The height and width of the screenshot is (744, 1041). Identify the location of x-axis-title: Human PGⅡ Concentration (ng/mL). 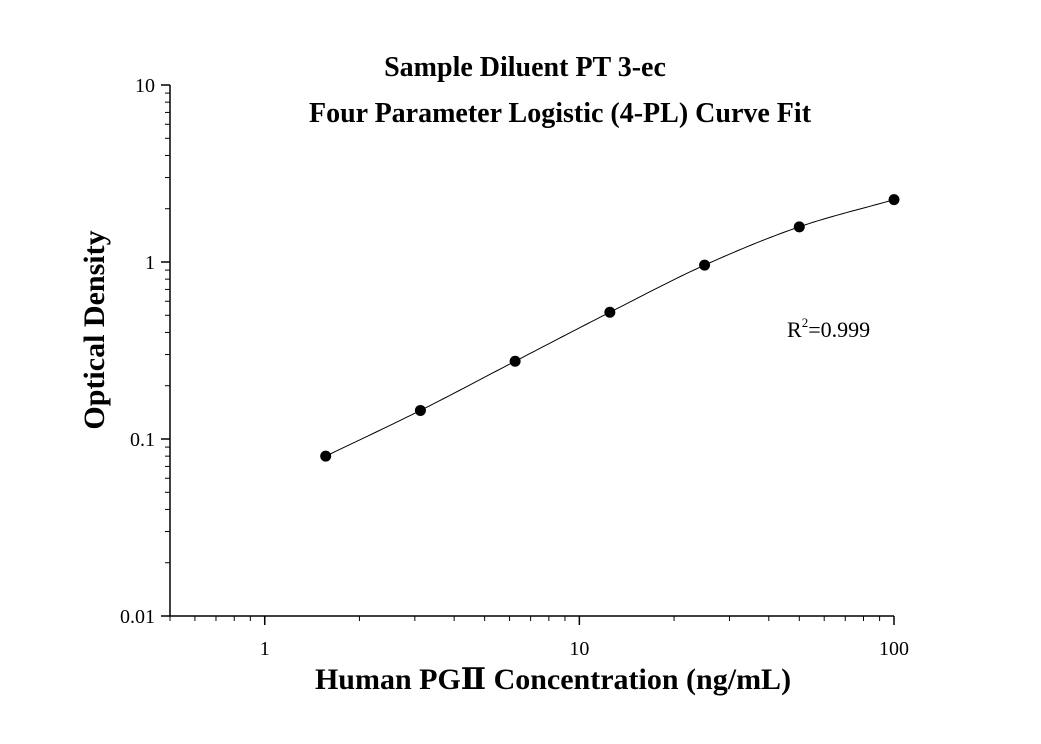
(553, 679).